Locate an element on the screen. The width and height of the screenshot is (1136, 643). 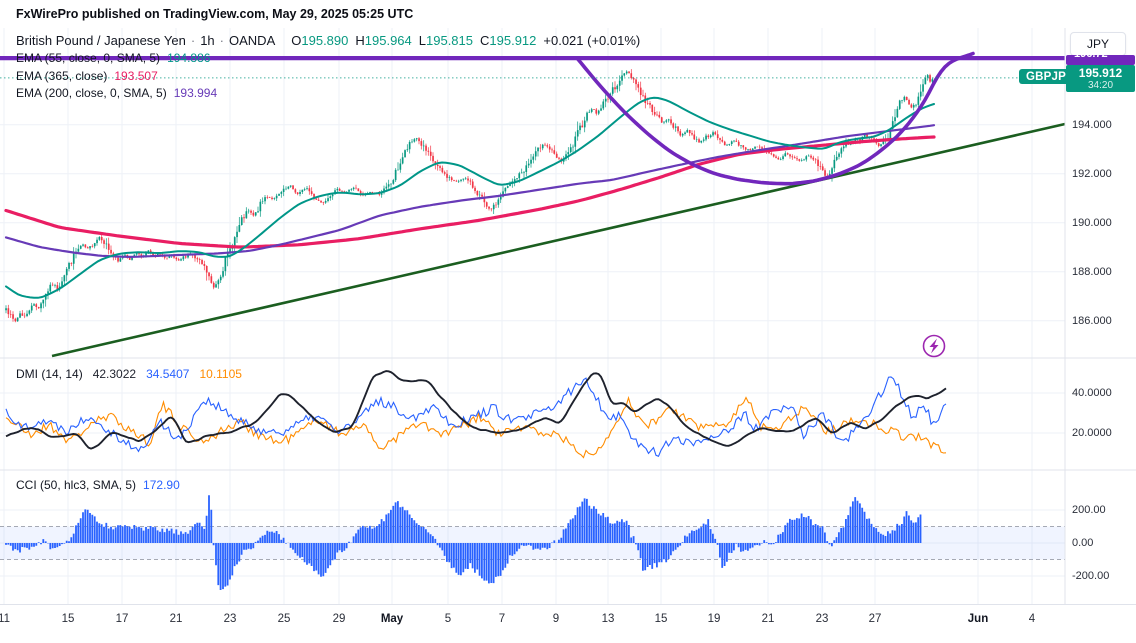
dmi-label: DMI (14, 14) is located at coordinates (49, 374).